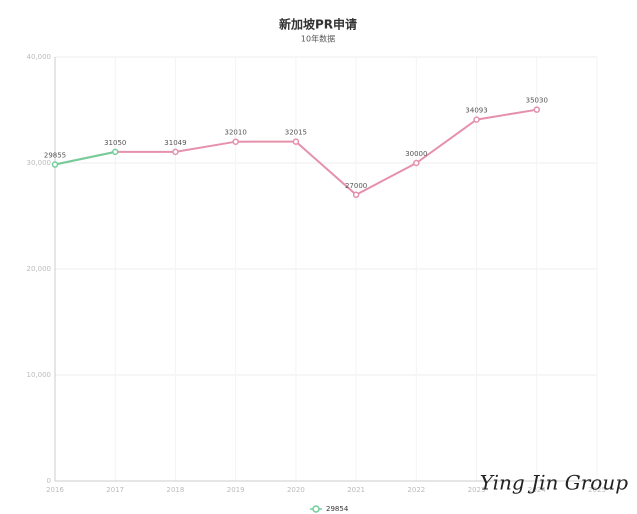 This screenshot has width=637, height=514. What do you see at coordinates (537, 490) in the screenshot?
I see `x-tick-label: 2024` at bounding box center [537, 490].